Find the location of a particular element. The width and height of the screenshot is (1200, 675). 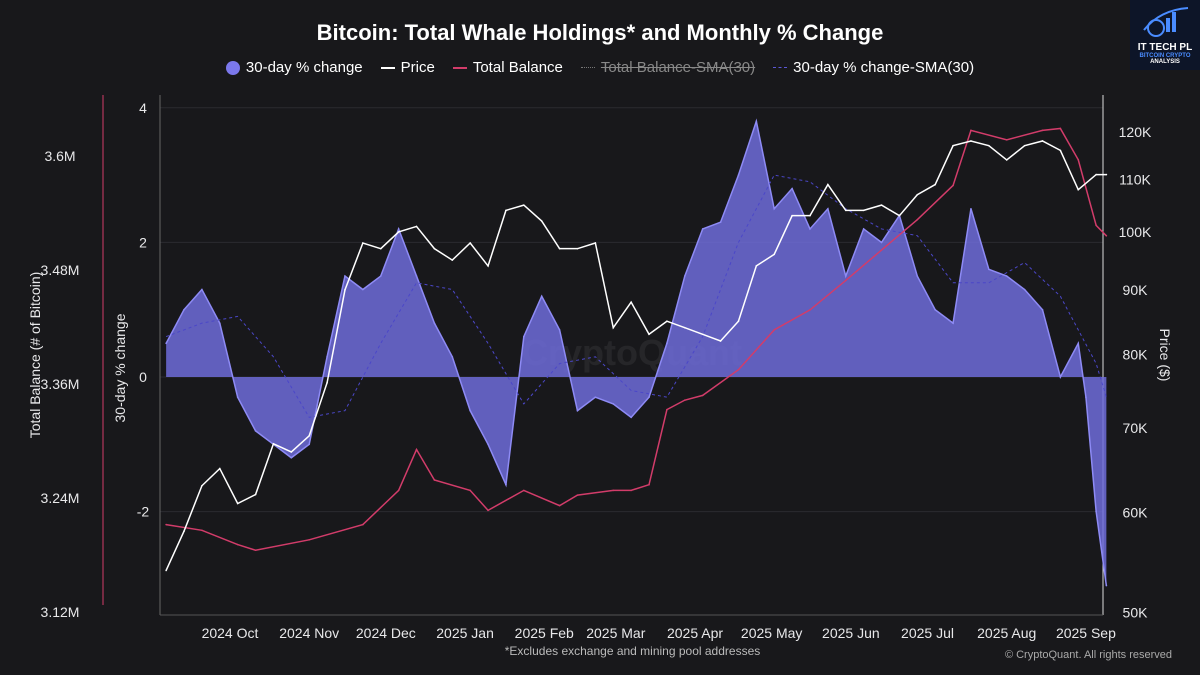

price-tick-label: 100K is located at coordinates (1135, 232).